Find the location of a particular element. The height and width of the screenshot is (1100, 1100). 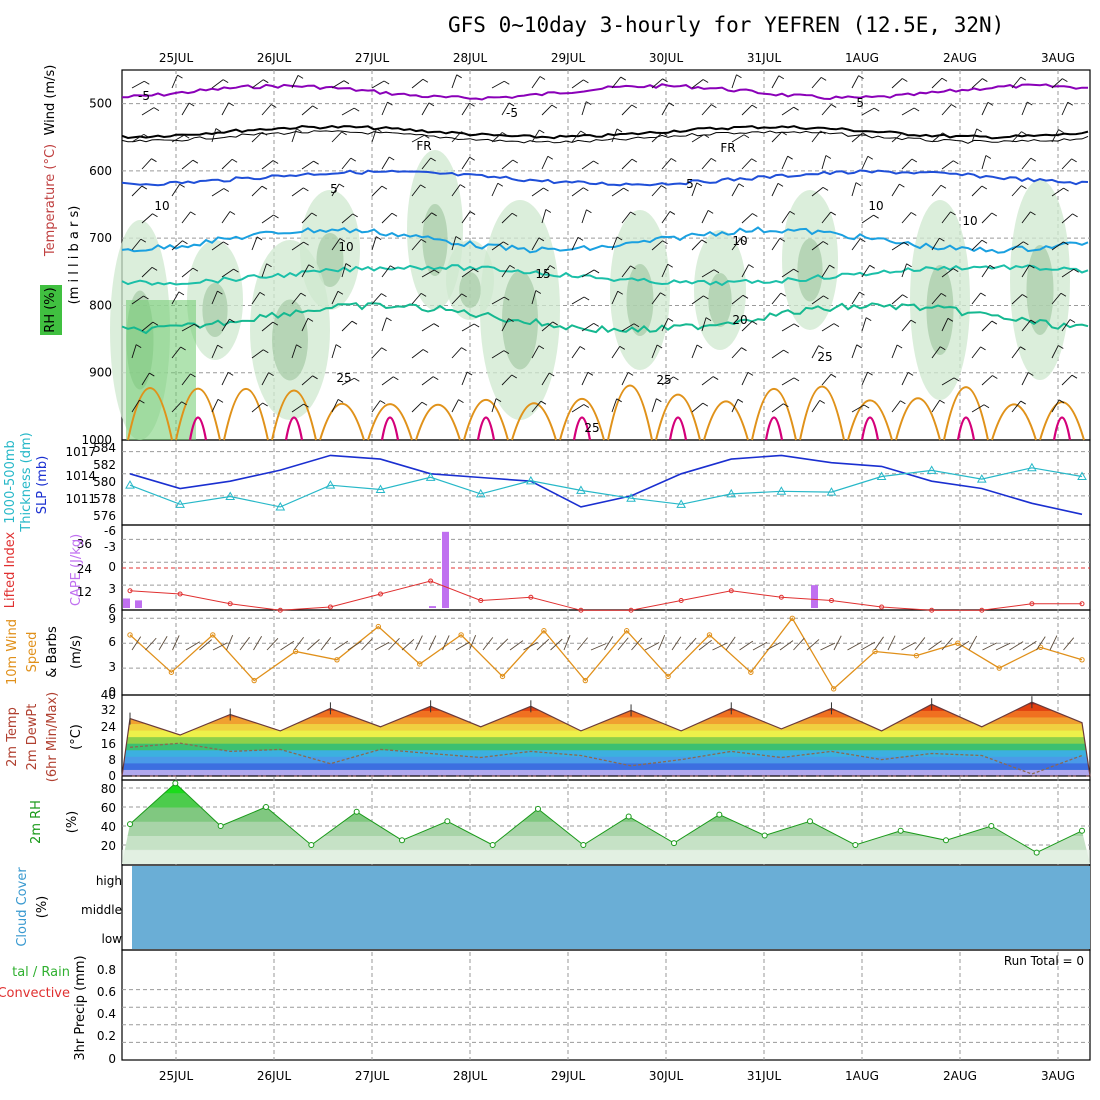

day-label-bottom: 29JUL is located at coordinates (568, 1076).